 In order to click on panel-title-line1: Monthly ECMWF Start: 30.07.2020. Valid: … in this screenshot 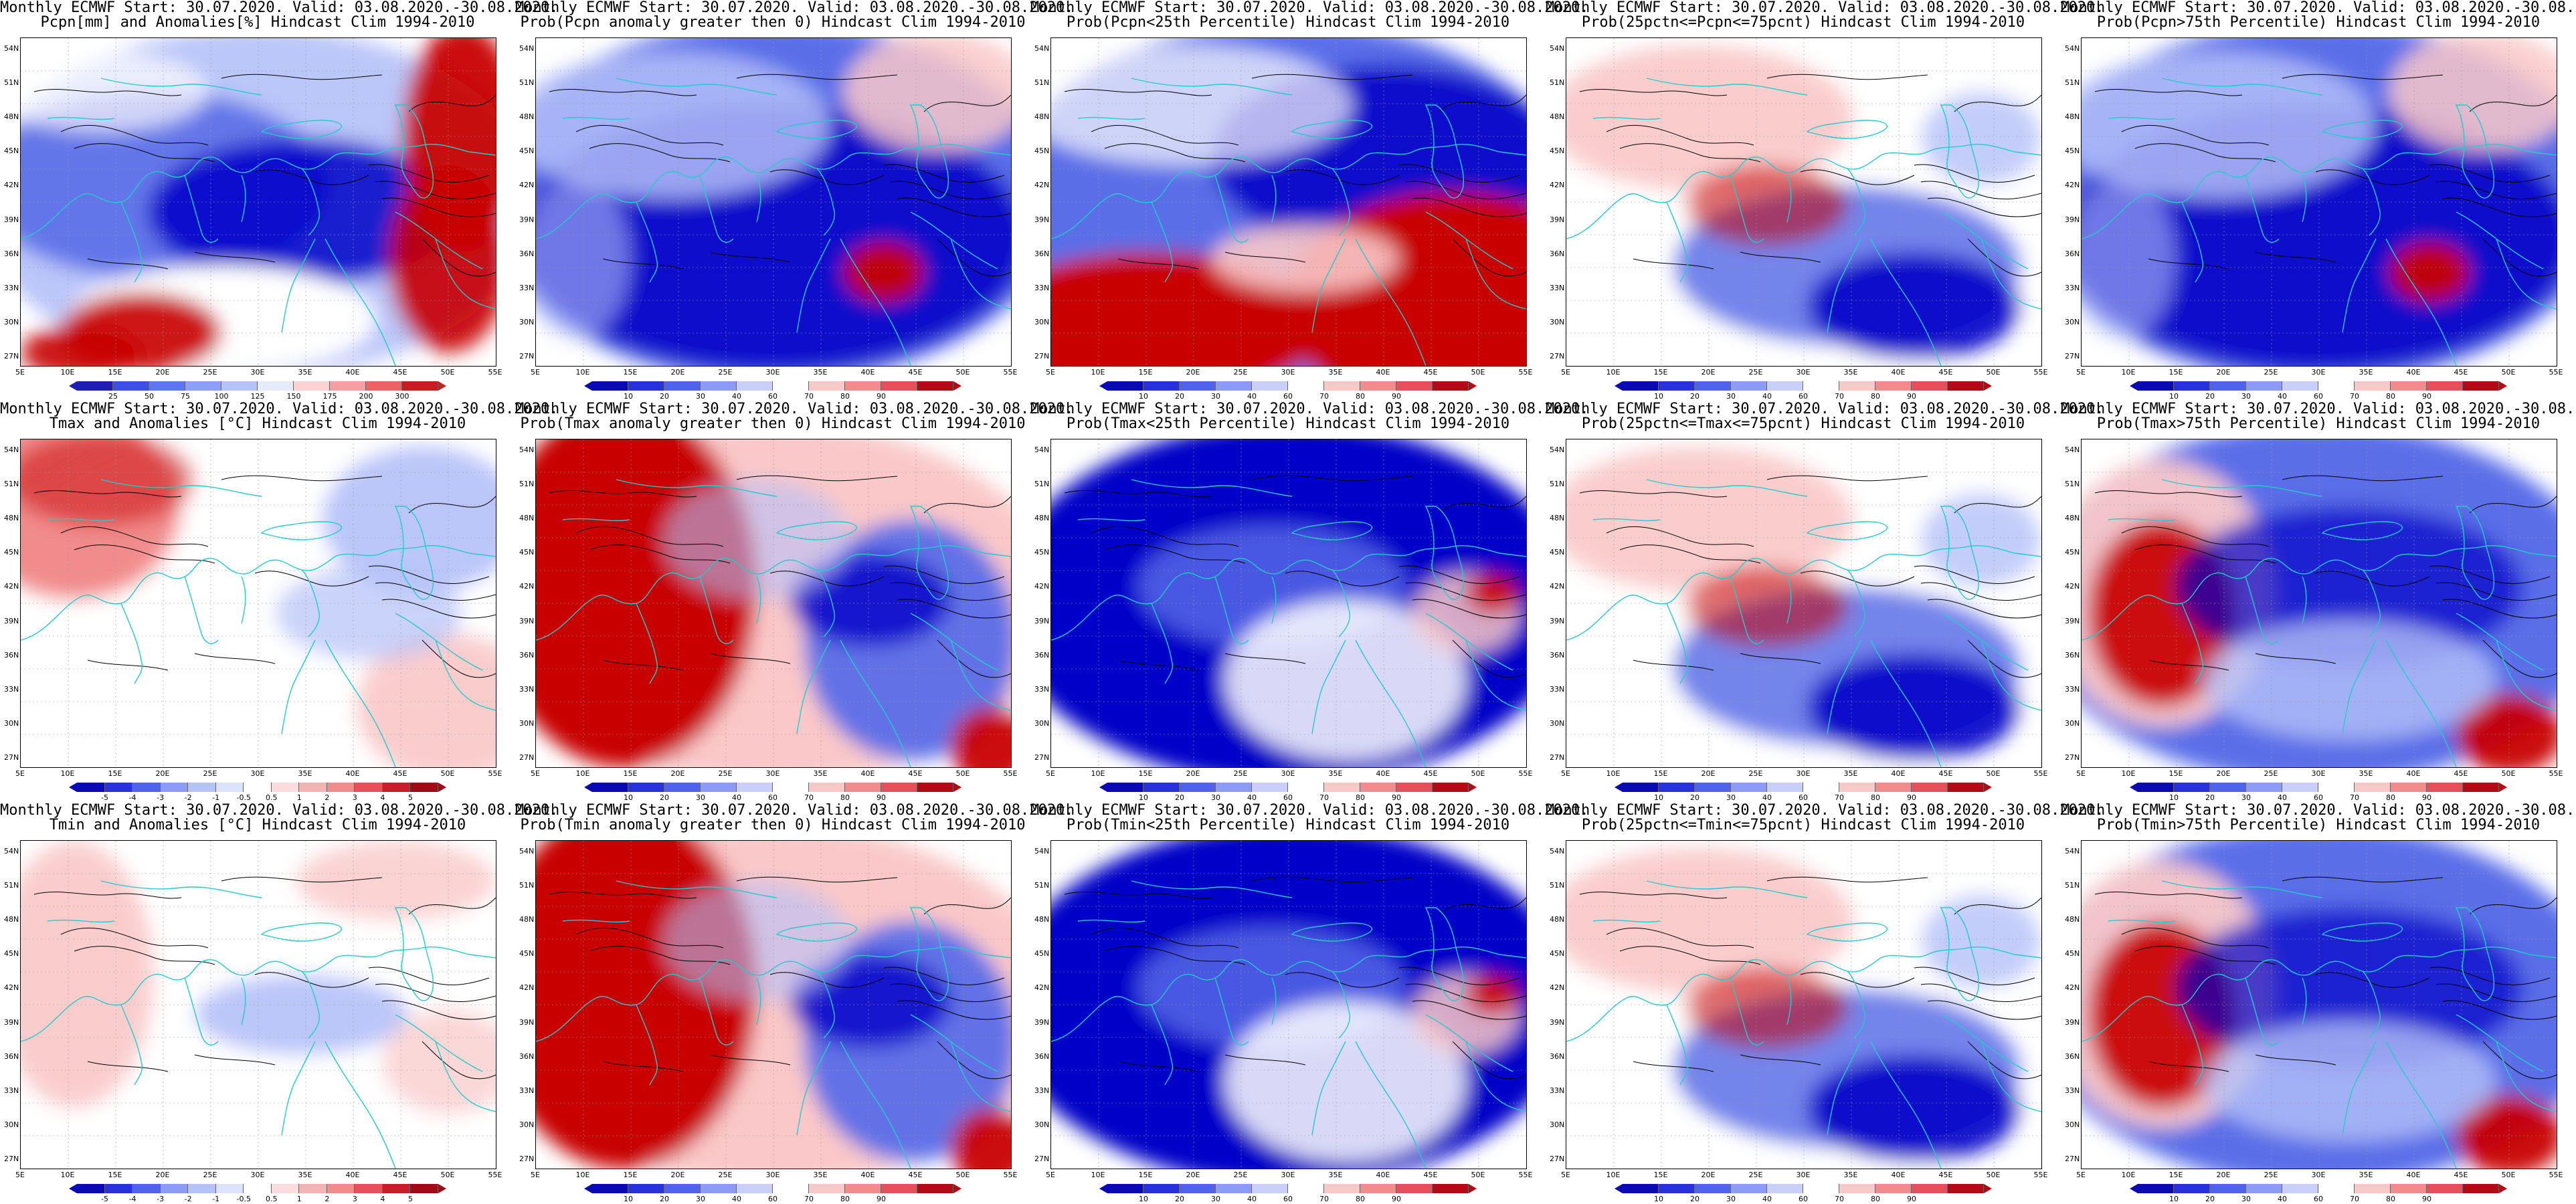, I will do `click(1309, 409)`.